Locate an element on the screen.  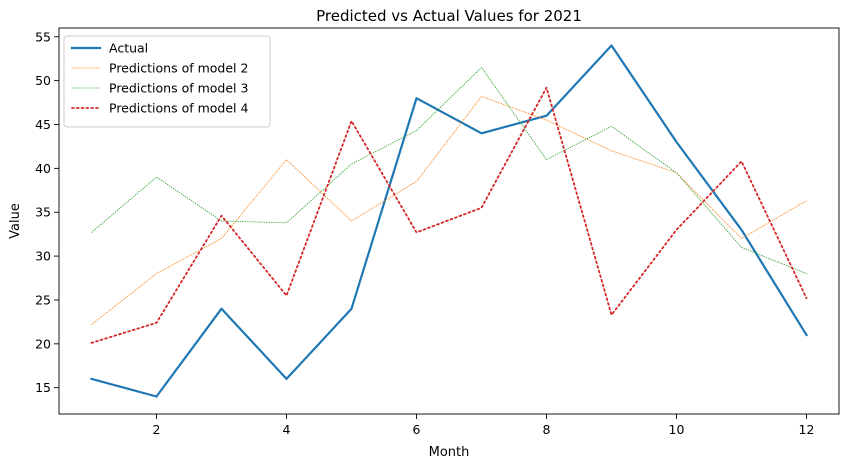
y-tick-label: 20 is located at coordinates (43, 343).